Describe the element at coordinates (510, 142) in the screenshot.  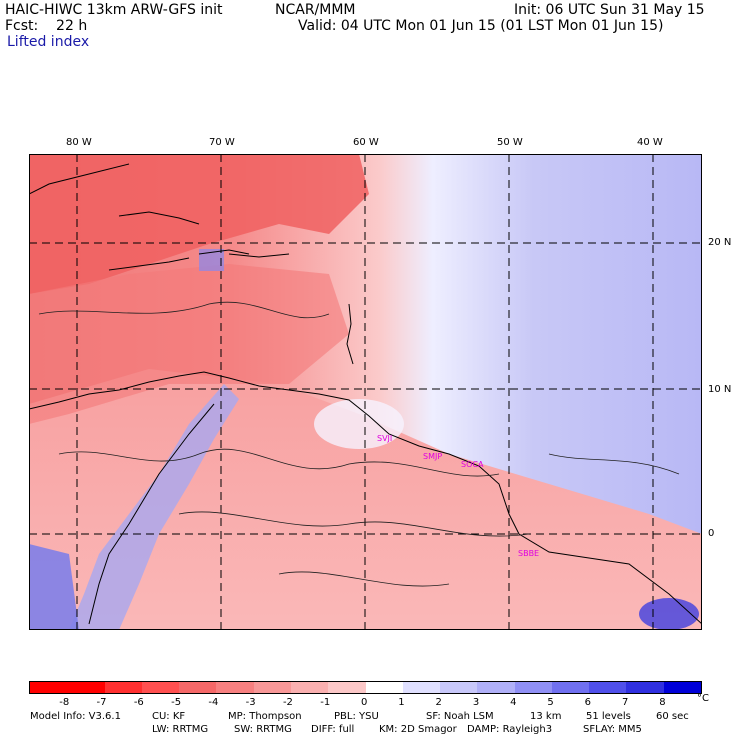
I see `lon-label-50w: 50 W` at that location.